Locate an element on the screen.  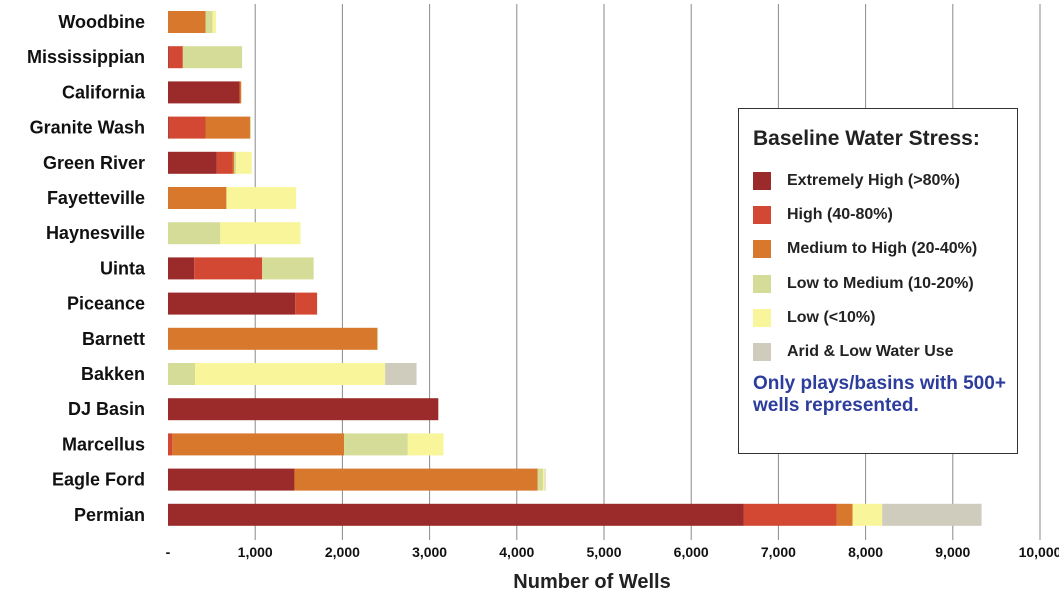
category-label: Haynesville is located at coordinates (95, 233).